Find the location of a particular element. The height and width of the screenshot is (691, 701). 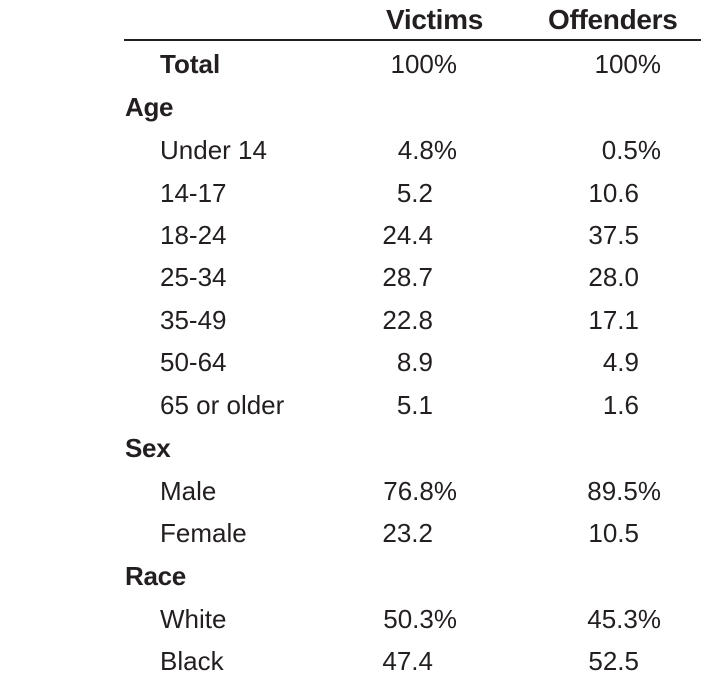

offenders-value: 28.0 is located at coordinates (613, 277).